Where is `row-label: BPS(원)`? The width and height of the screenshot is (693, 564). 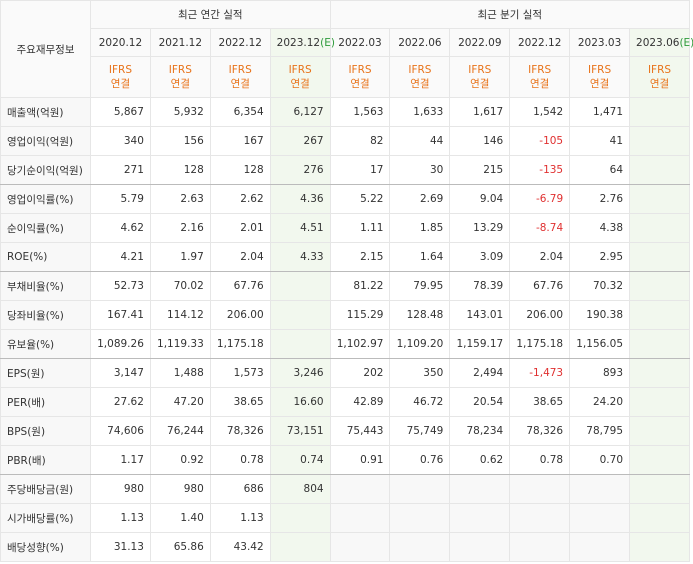
row-label: BPS(원) is located at coordinates (45, 431).